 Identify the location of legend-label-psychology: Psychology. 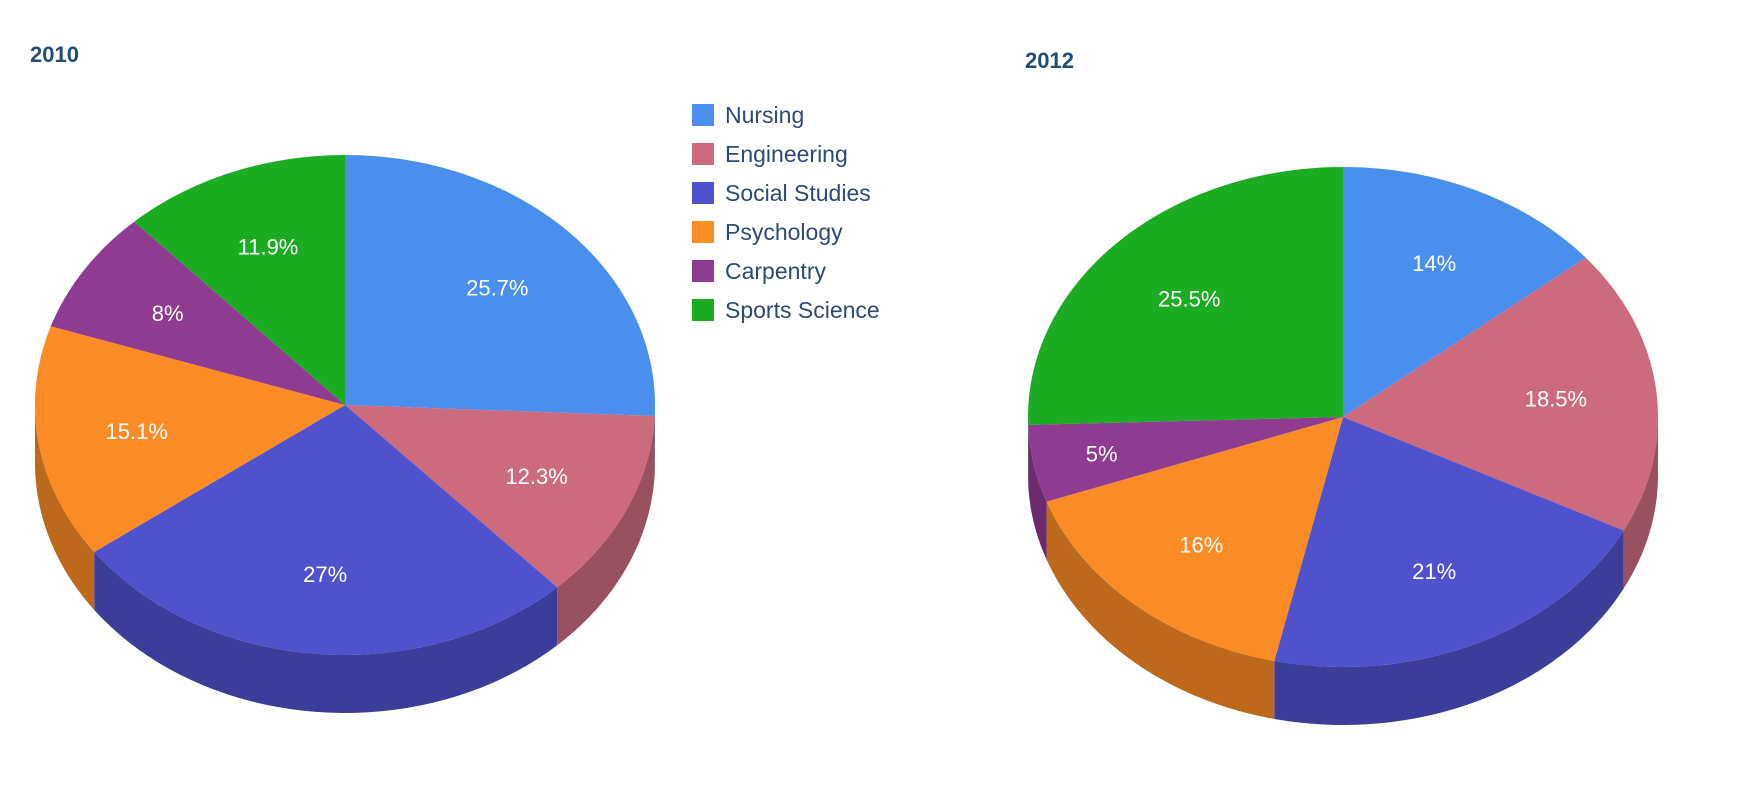
(784, 232).